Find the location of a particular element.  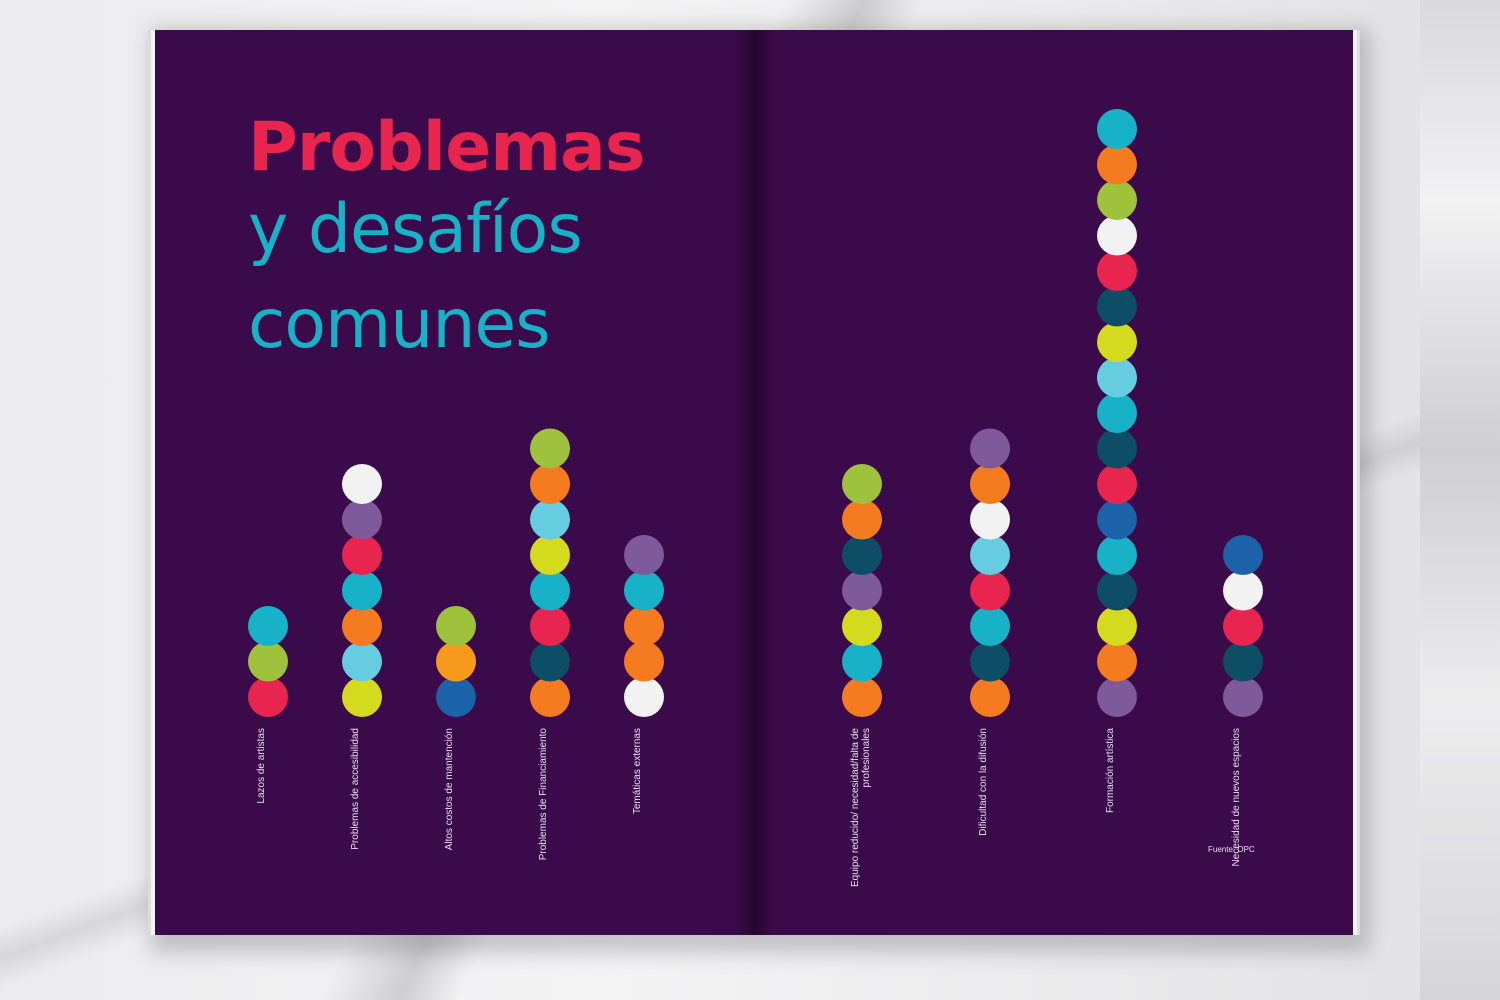

book-spine is located at coordinates (755, 482).